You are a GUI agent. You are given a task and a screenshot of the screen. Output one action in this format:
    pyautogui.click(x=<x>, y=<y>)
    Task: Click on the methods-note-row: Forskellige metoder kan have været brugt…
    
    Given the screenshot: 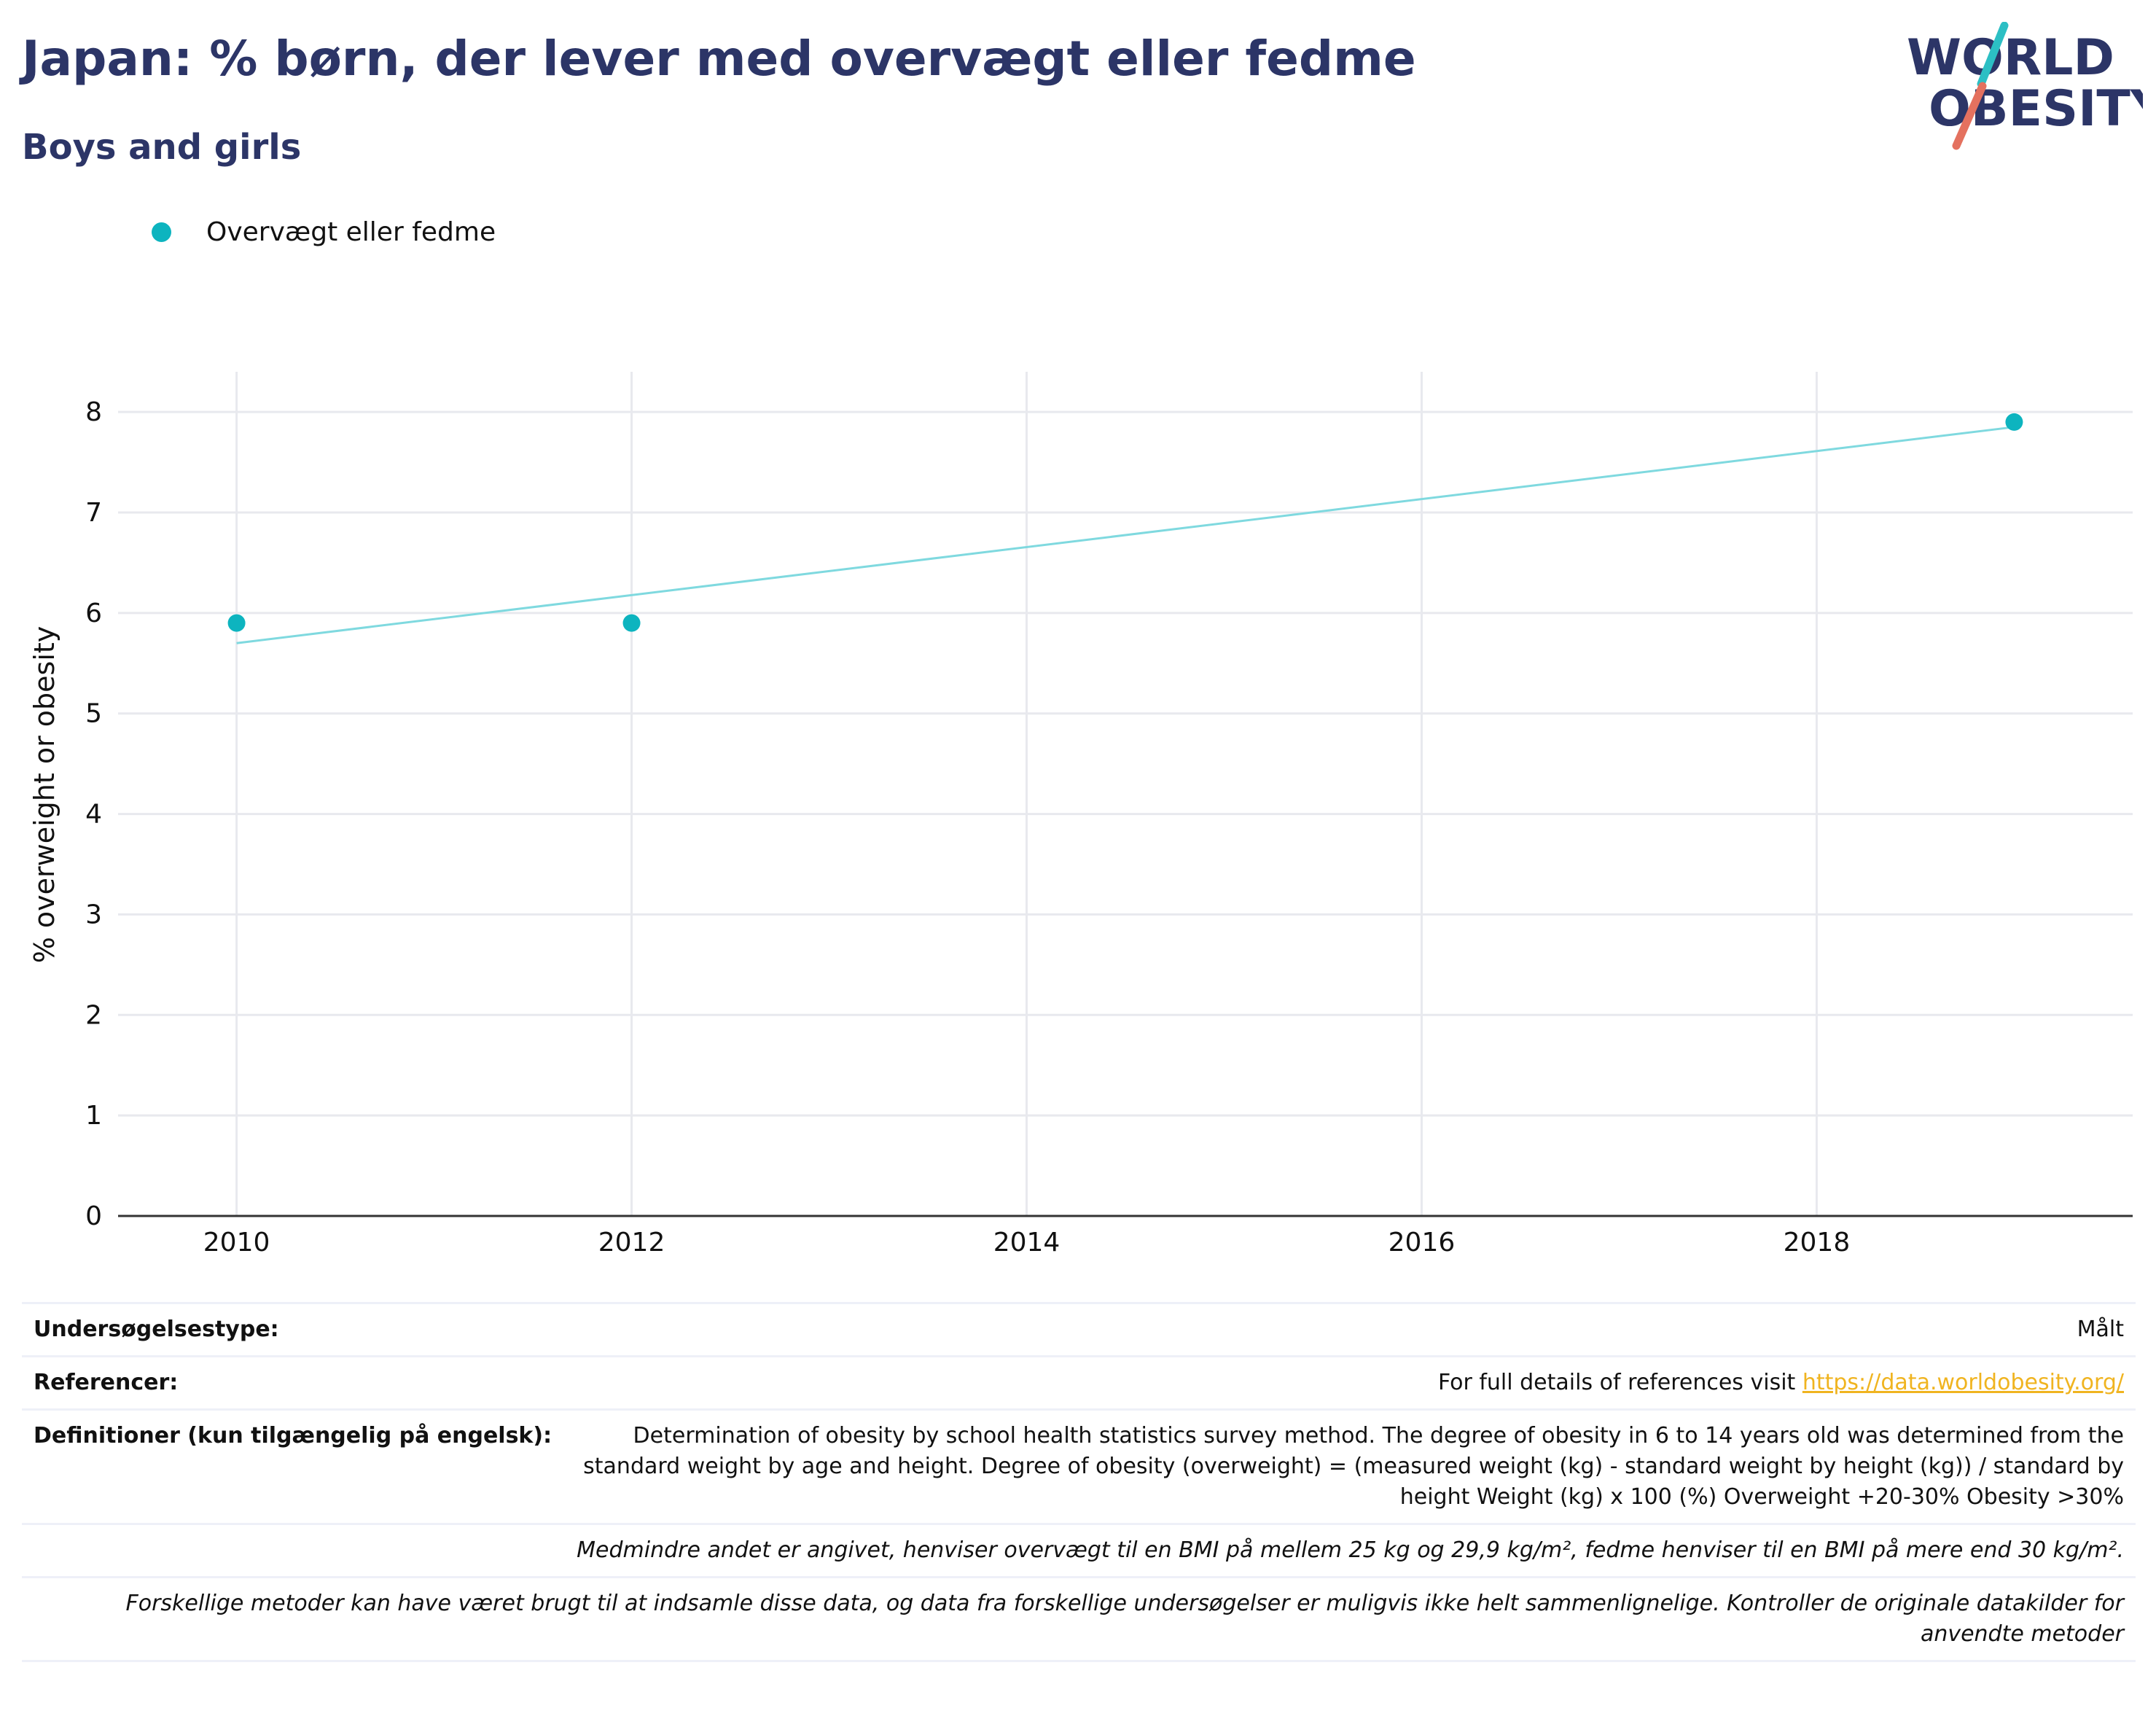 What is the action you would take?
    pyautogui.click(x=1079, y=1619)
    